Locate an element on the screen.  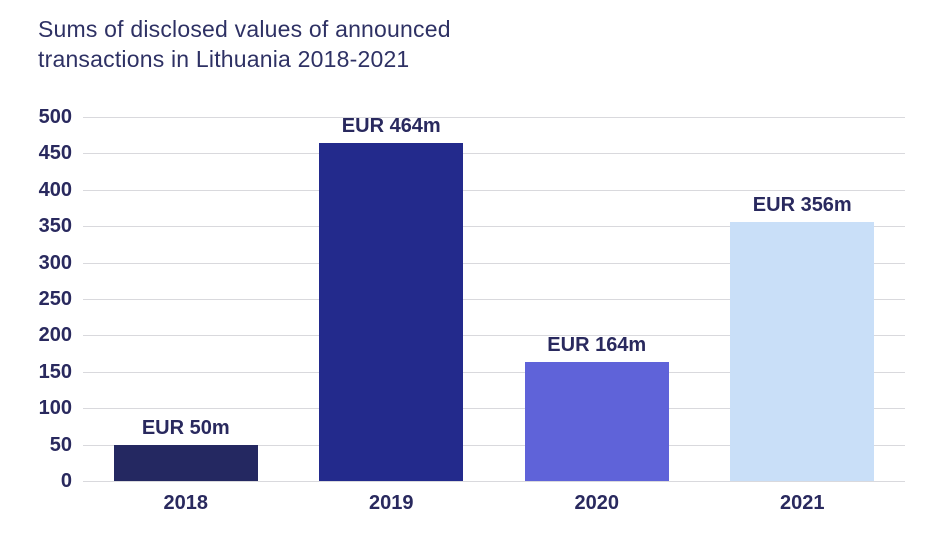
y-tick-label-300: 300 is located at coordinates (55, 262).